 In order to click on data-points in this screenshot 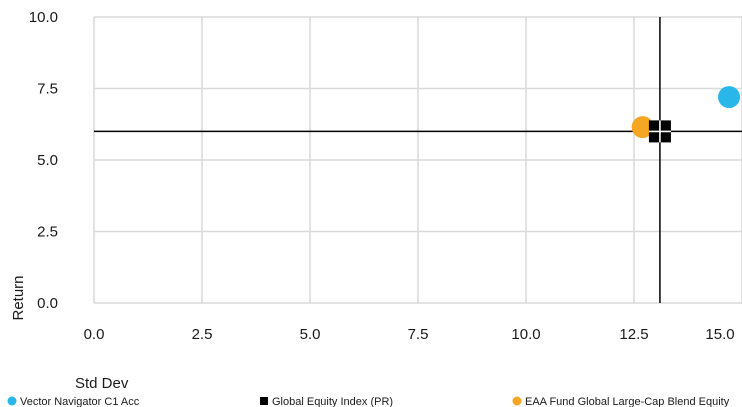, I will do `click(686, 114)`.